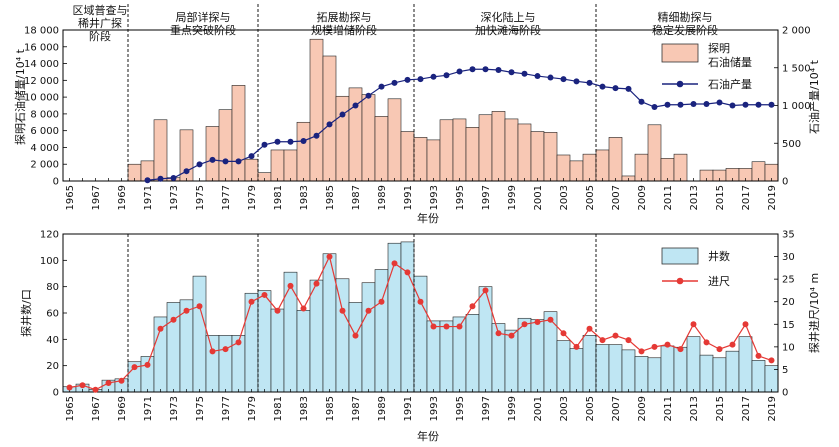 Image resolution: width=839 pixels, height=447 pixels. I want to click on top-xtick-label-12: 1989, so click(382, 197).